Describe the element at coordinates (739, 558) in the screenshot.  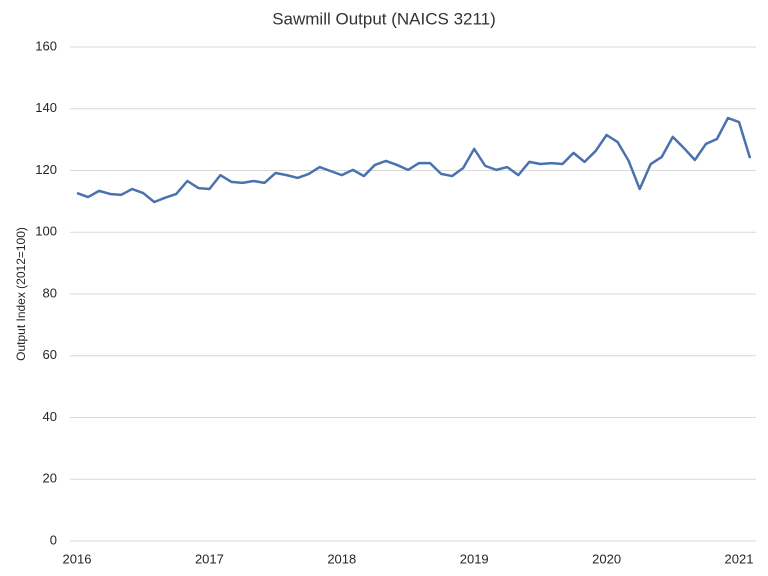
I see `x-tick-label: 2021` at that location.